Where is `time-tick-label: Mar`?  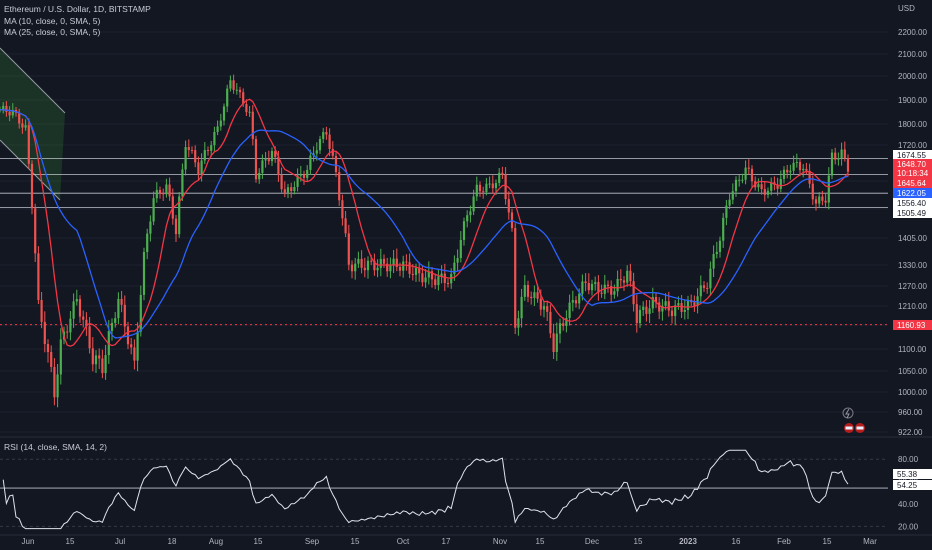
time-tick-label: Mar is located at coordinates (870, 541).